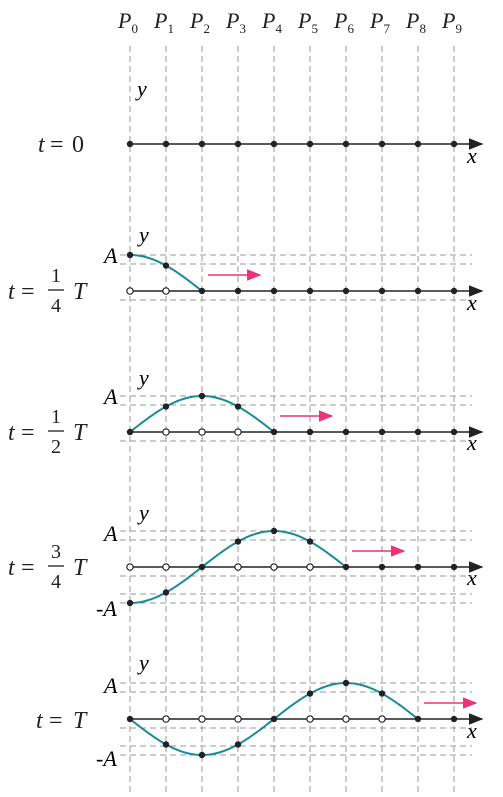 The width and height of the screenshot is (503, 797). Describe the element at coordinates (56, 447) in the screenshot. I see `svg-text: 2` at that location.